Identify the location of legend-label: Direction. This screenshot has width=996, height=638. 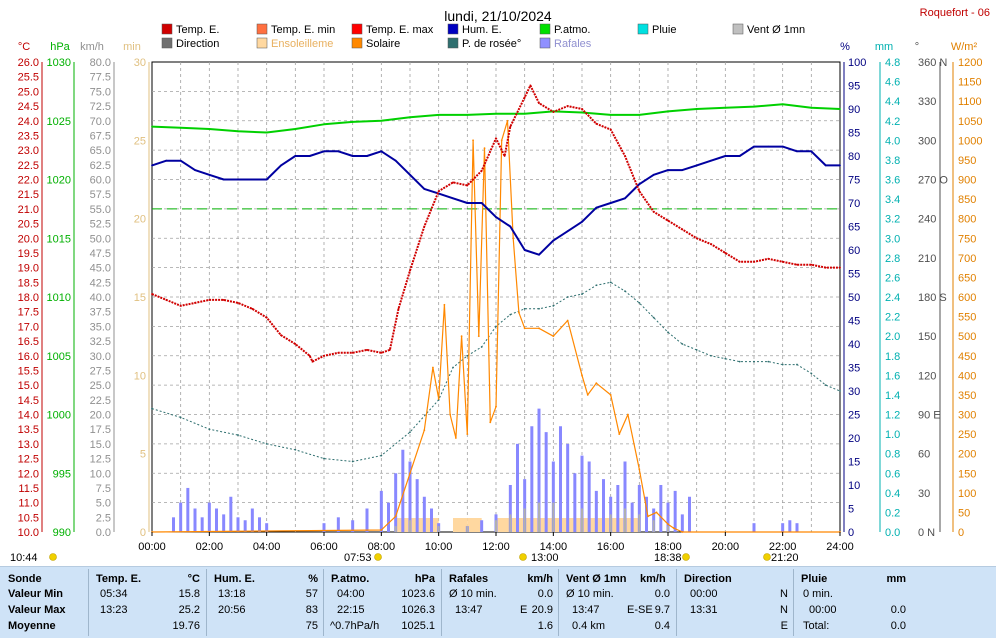
(197, 44).